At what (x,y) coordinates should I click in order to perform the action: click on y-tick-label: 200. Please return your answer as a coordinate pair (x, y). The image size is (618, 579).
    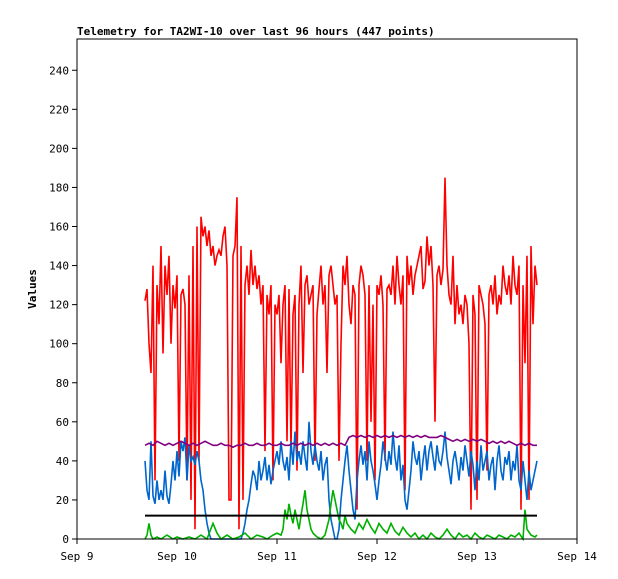
    Looking at the image, I should click on (59, 148).